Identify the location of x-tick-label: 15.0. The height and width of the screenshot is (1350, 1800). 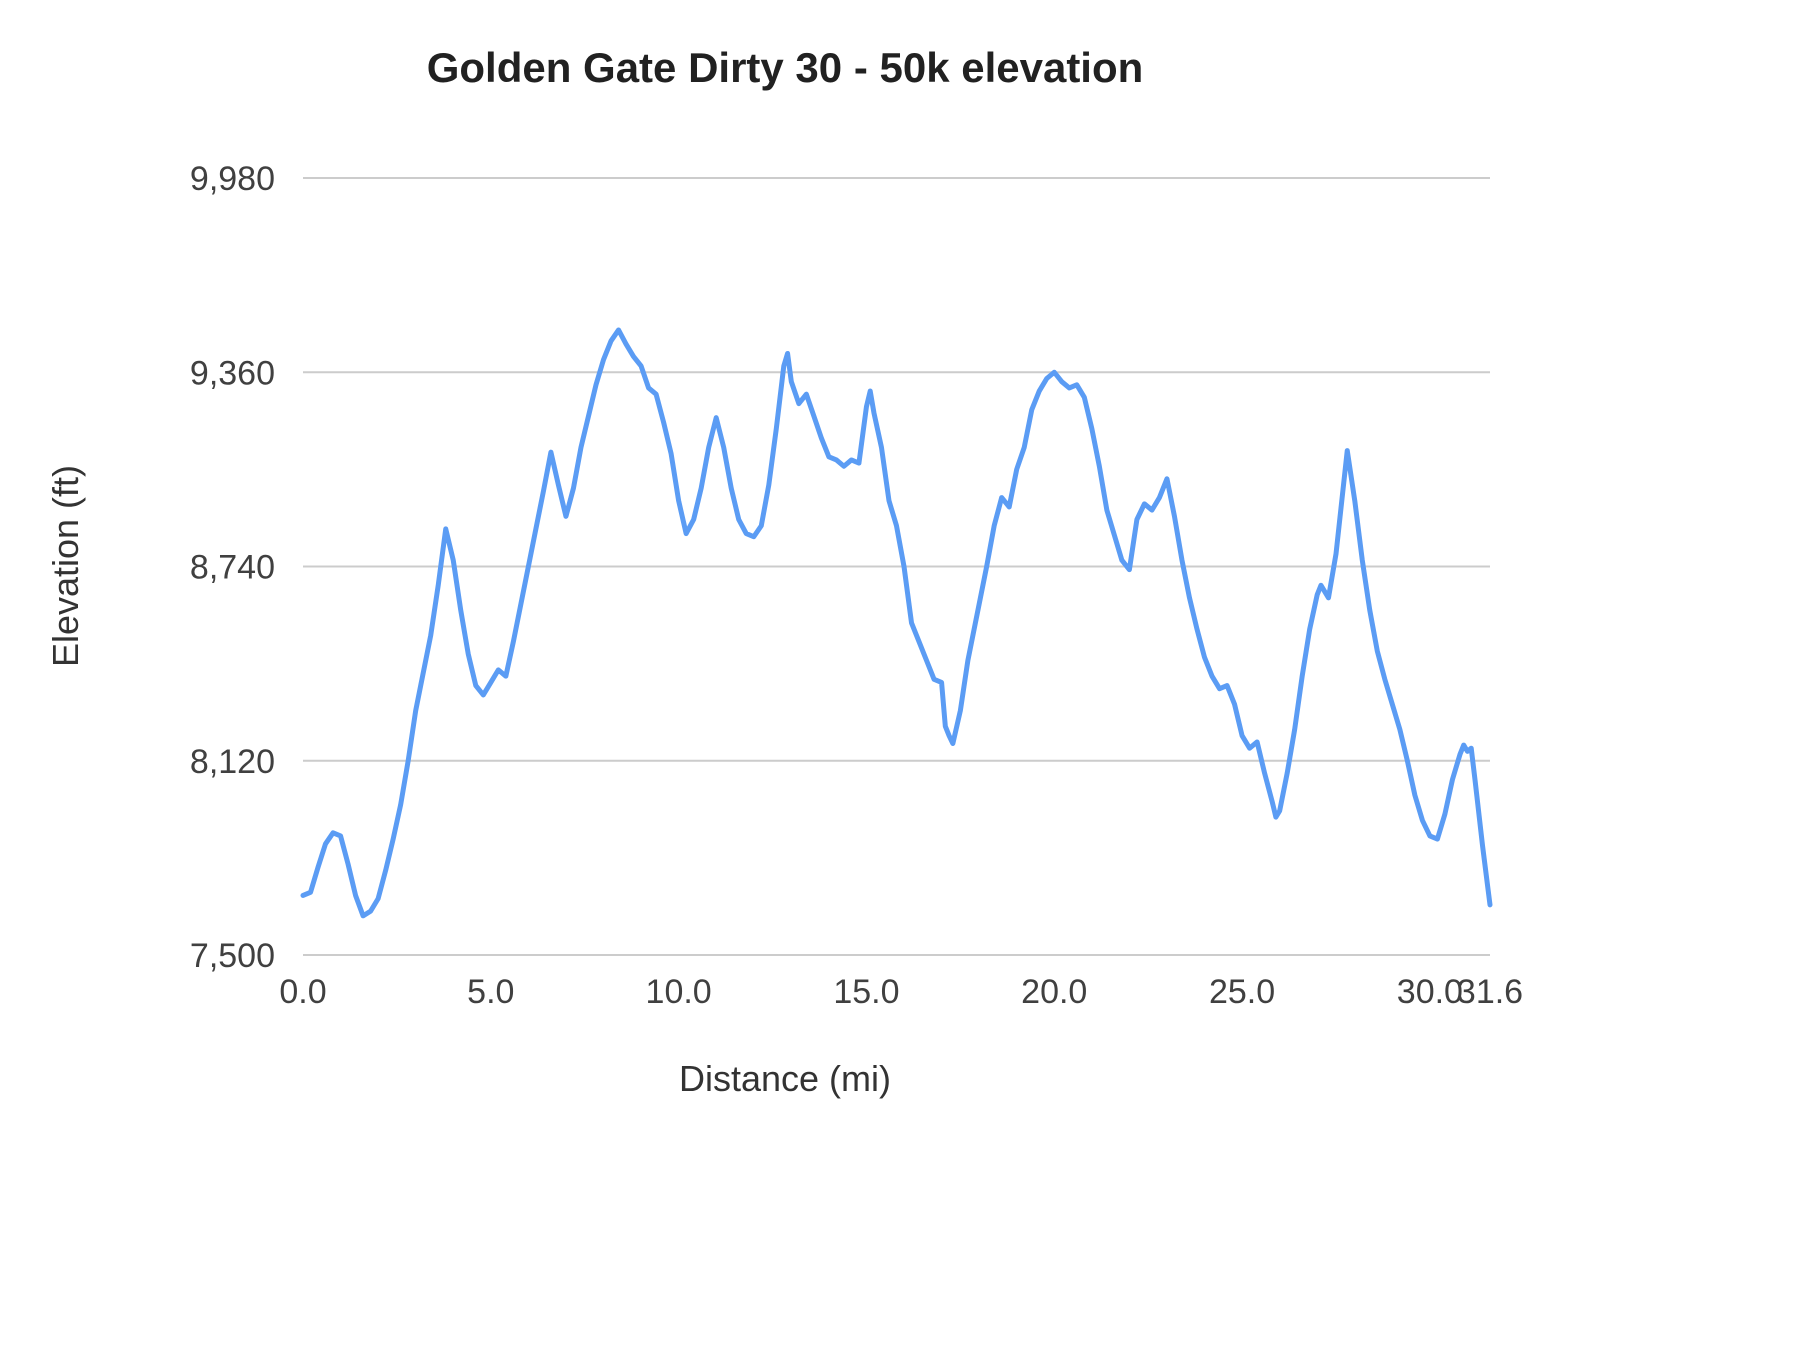
(866, 992).